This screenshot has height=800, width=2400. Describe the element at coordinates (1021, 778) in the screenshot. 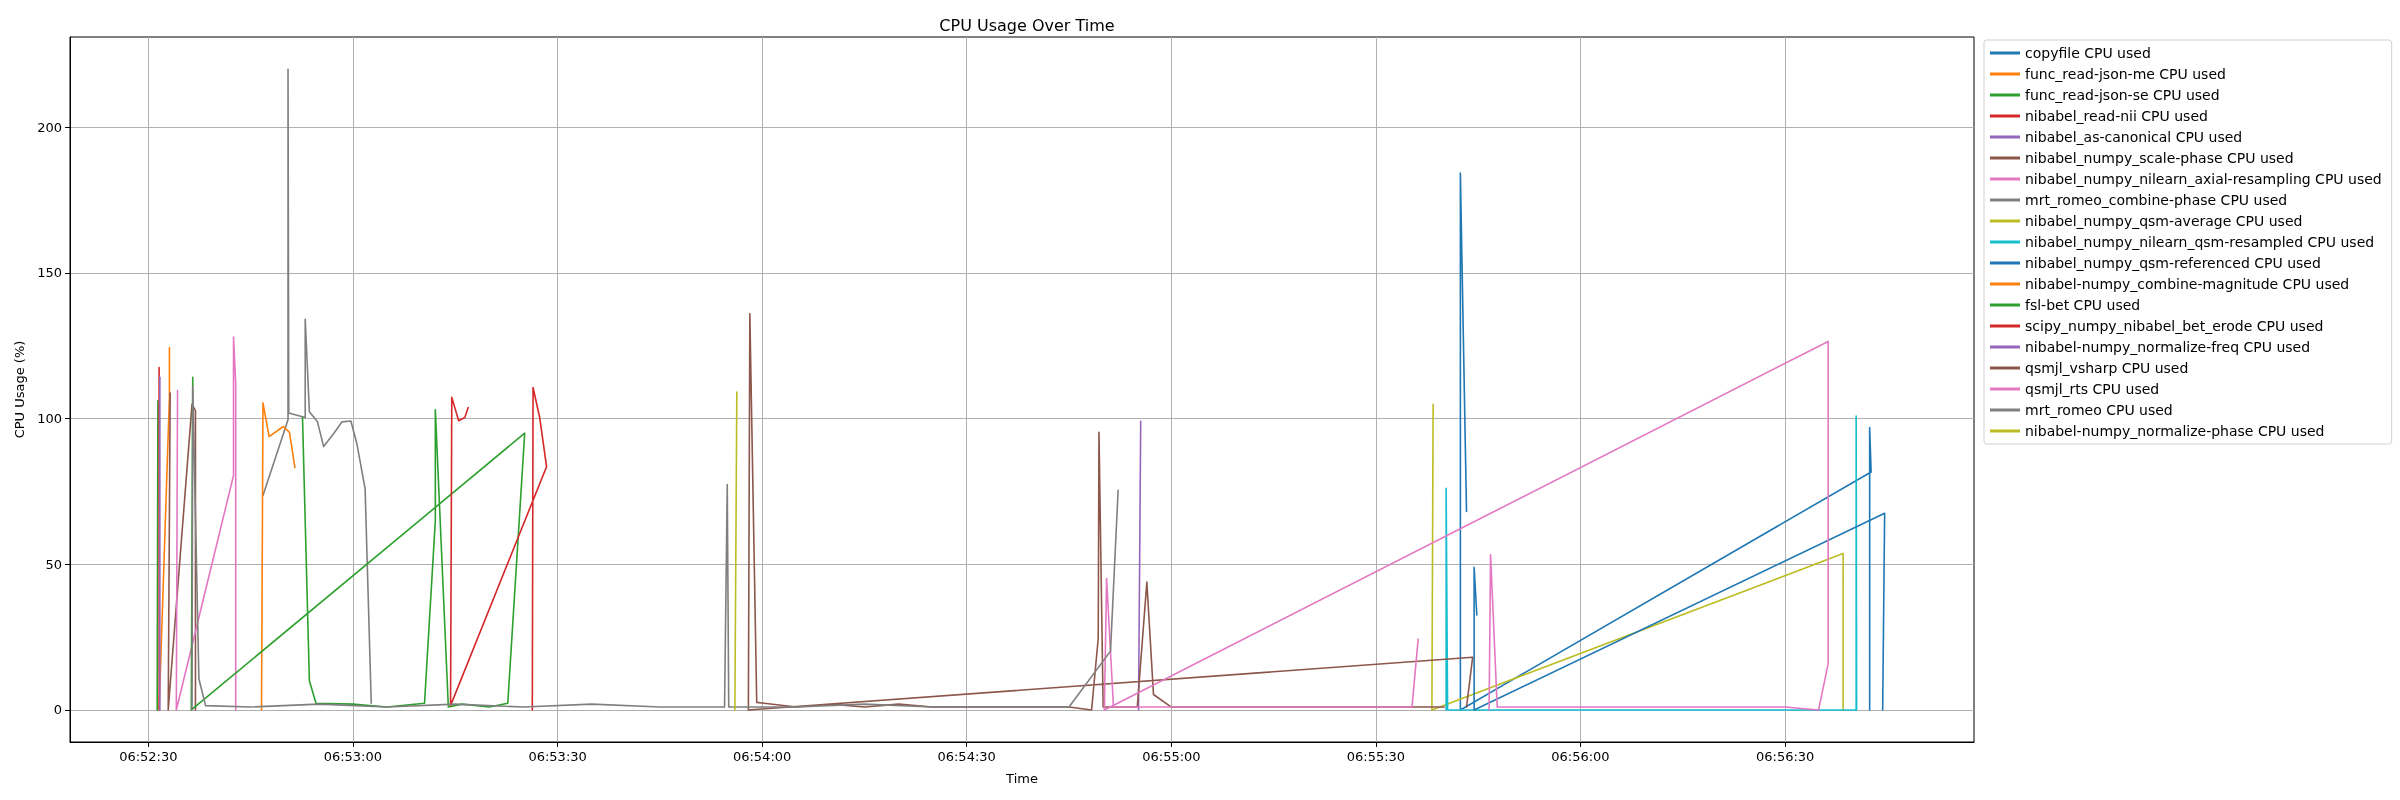

I see `x-axis-title: Time` at that location.